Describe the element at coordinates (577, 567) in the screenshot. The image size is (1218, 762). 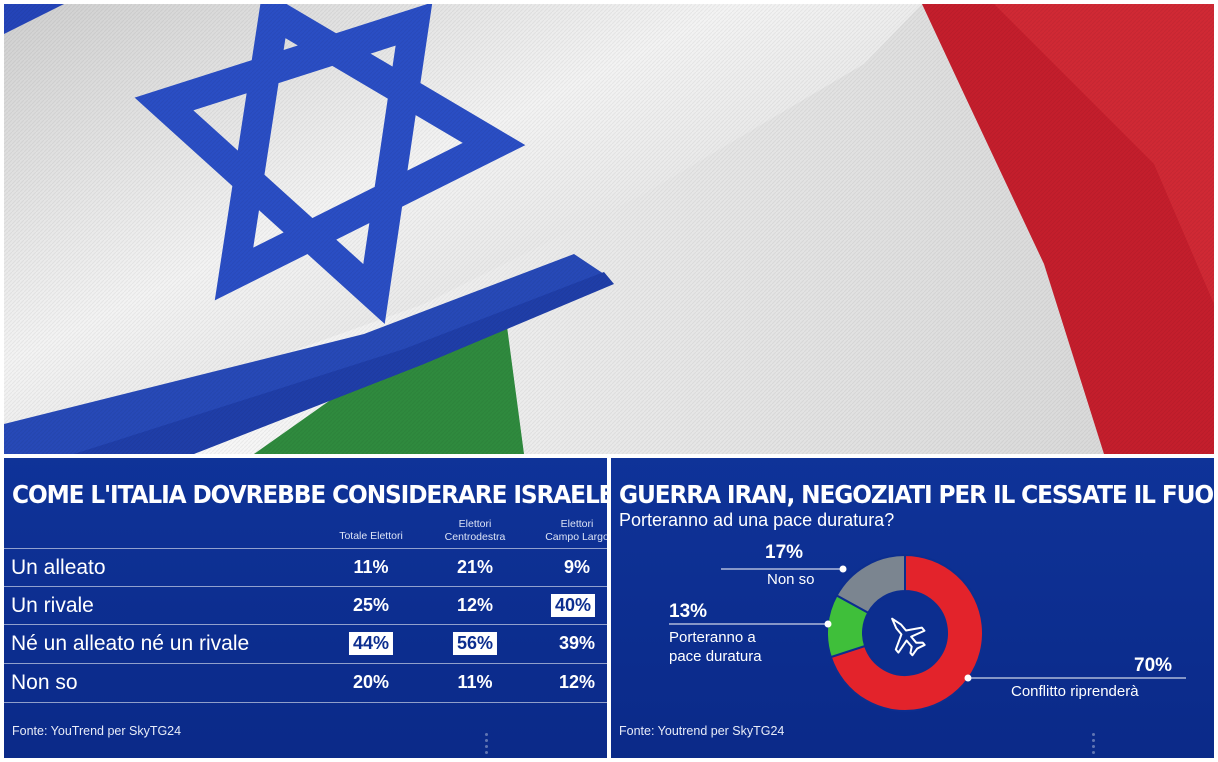
I see `value-cell: 9%` at that location.